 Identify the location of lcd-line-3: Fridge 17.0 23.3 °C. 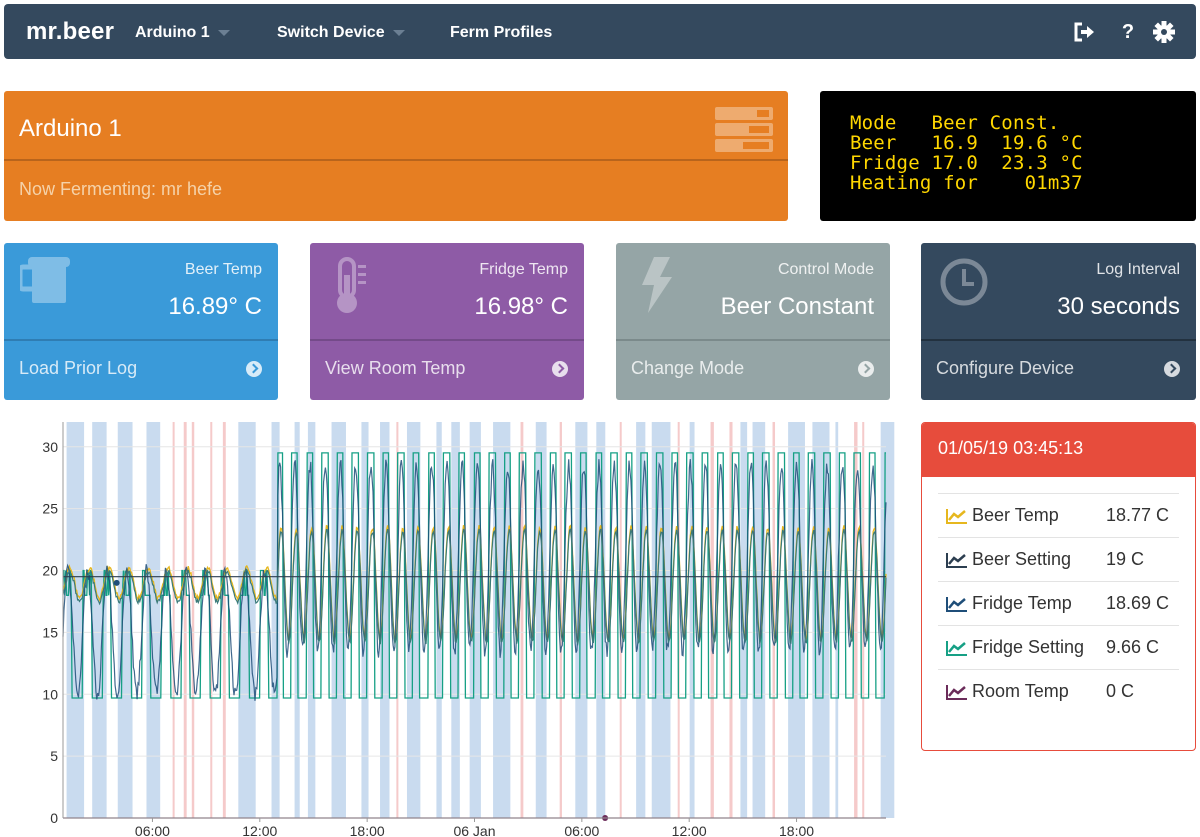
(966, 163).